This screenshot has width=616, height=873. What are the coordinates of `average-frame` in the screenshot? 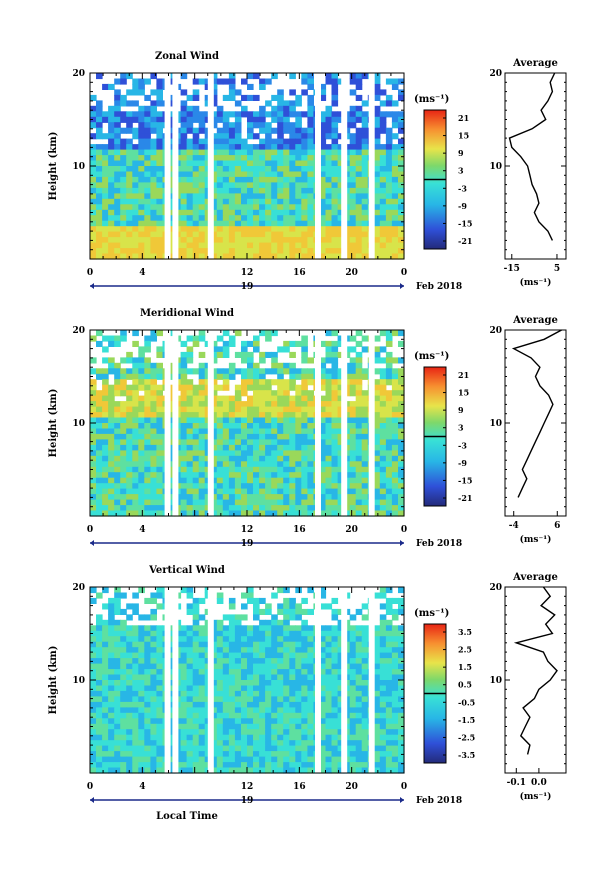 It's located at (535, 423).